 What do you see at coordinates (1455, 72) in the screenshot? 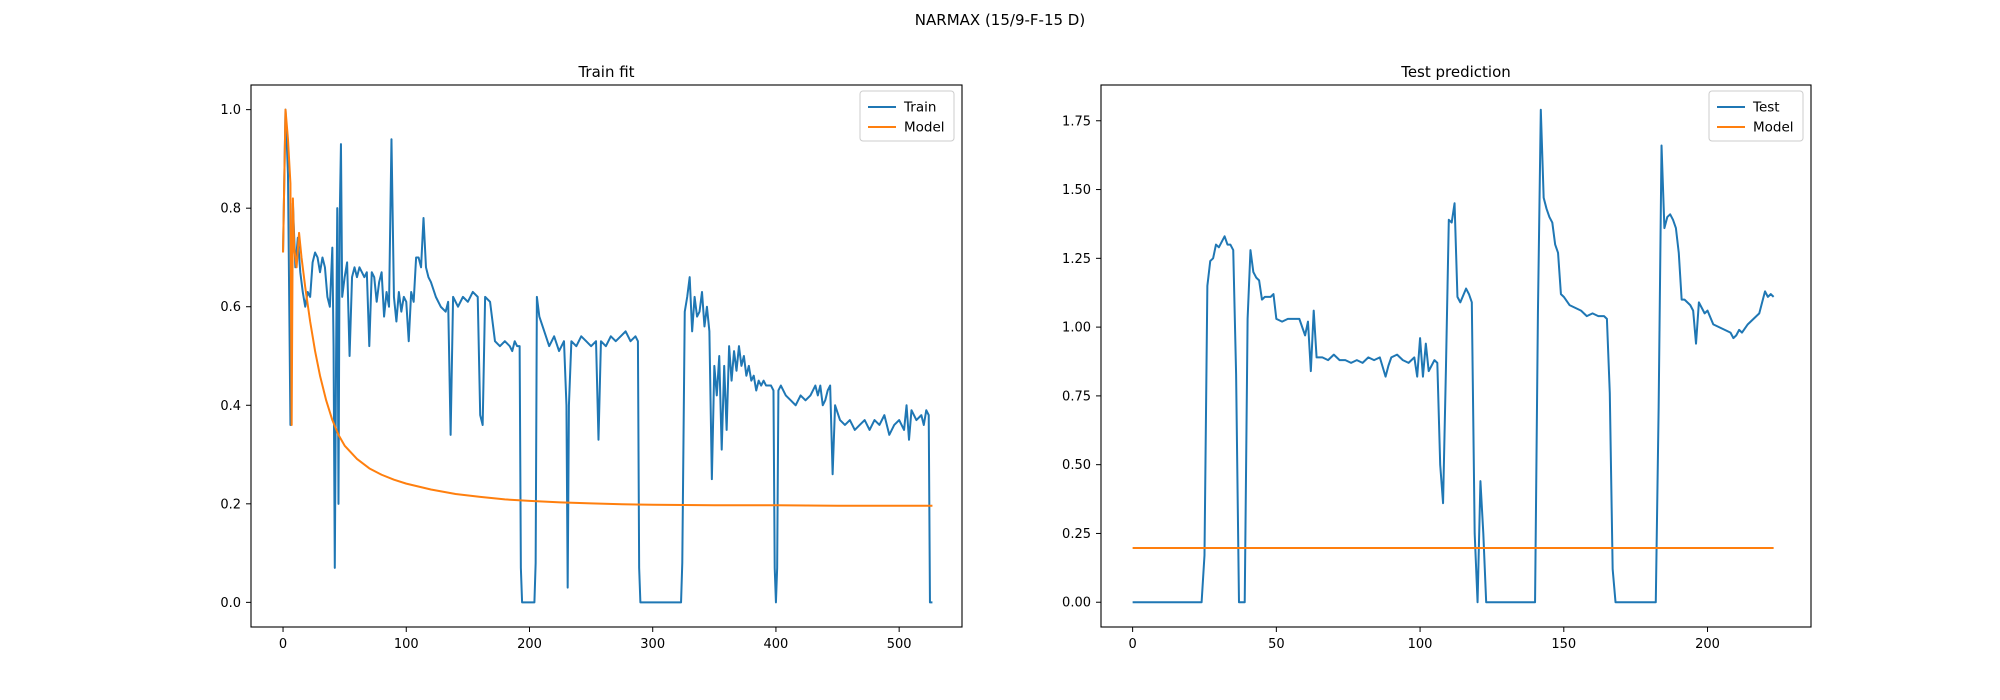
I see `subplot-title: Test prediction` at bounding box center [1455, 72].